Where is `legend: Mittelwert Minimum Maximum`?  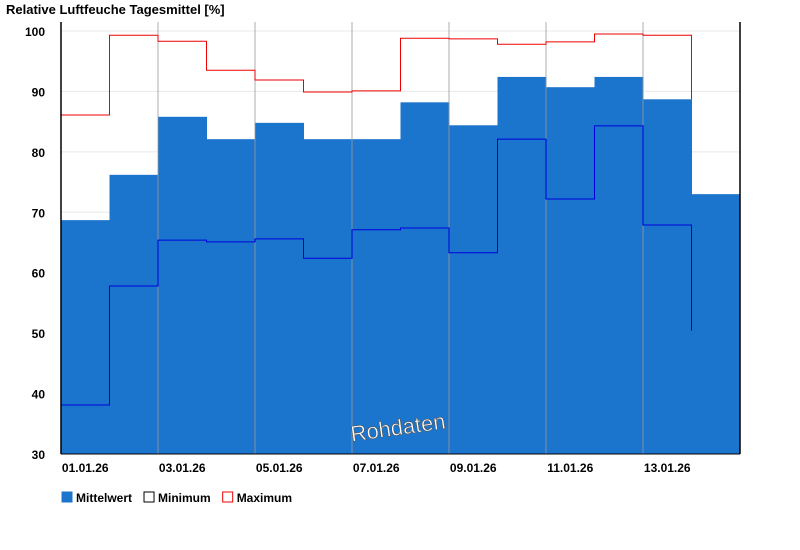
legend: Mittelwert Minimum Maximum is located at coordinates (176, 498).